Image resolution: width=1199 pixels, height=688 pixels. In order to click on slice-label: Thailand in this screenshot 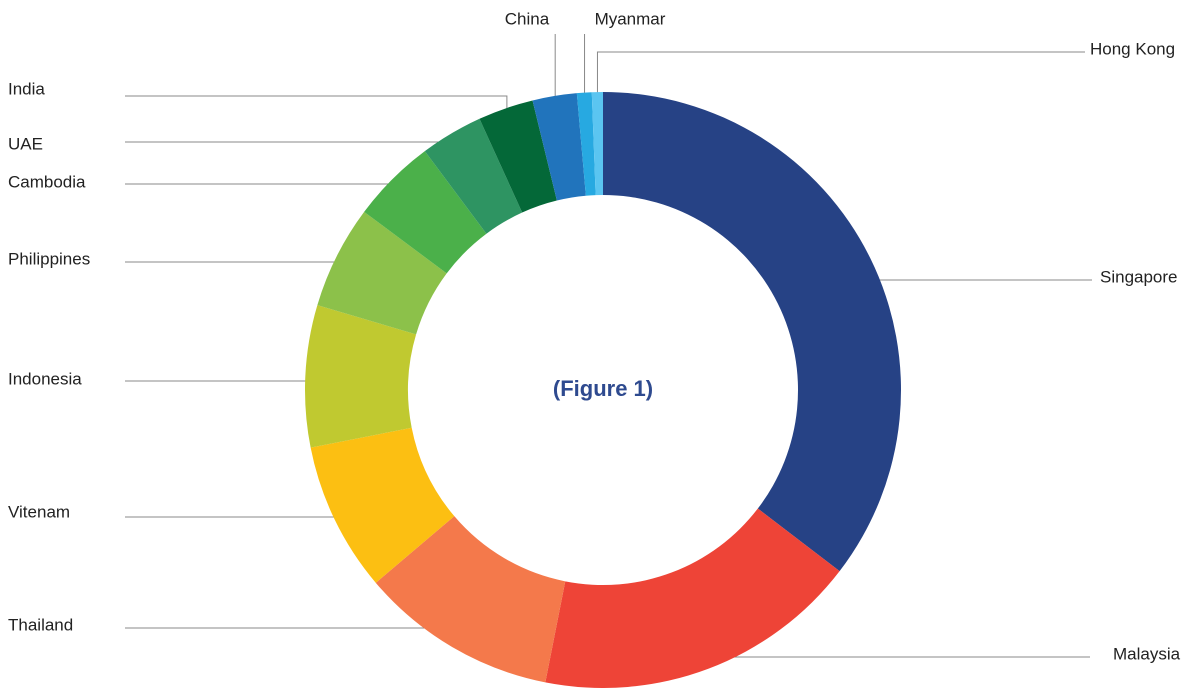, I will do `click(40, 624)`.